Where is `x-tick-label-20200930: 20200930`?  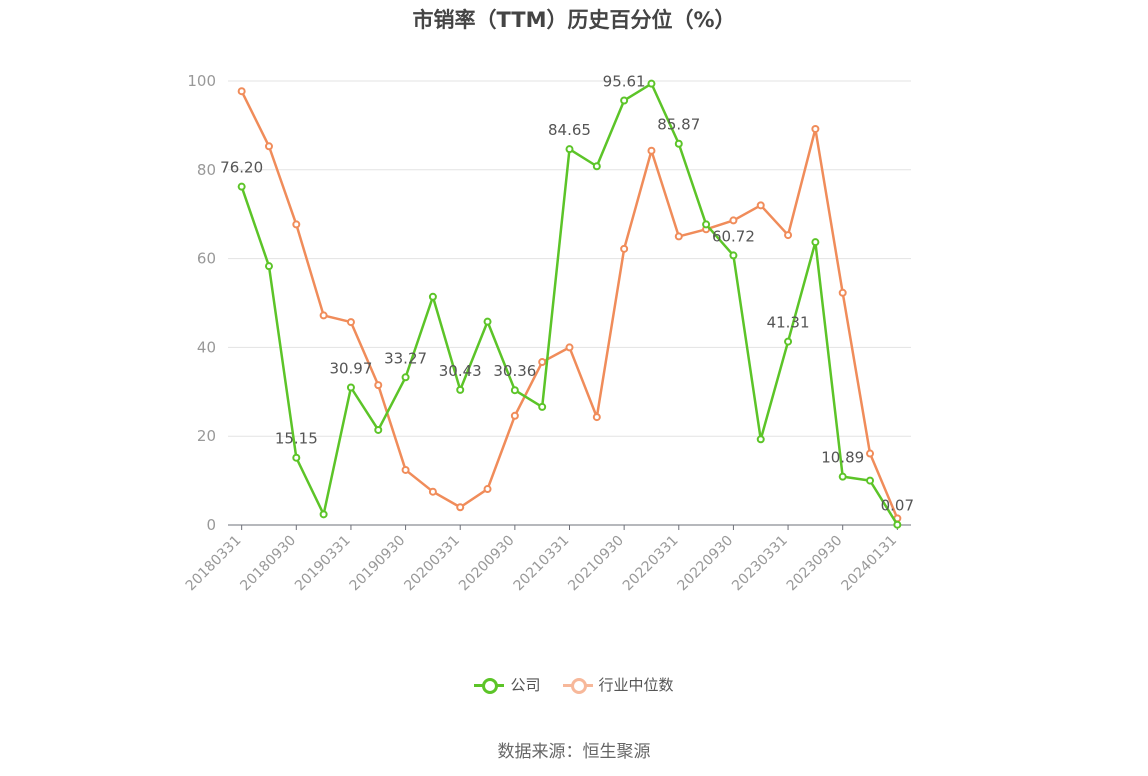 x-tick-label-20200930: 20200930 is located at coordinates (487, 564).